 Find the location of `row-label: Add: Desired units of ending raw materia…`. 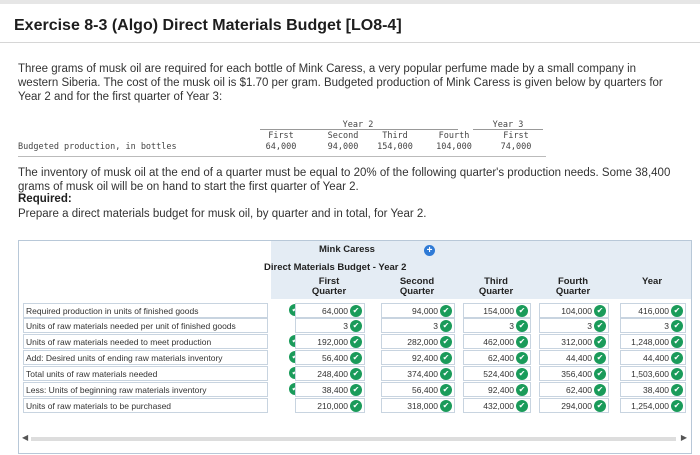

row-label: Add: Desired units of ending raw materia… is located at coordinates (145, 357).